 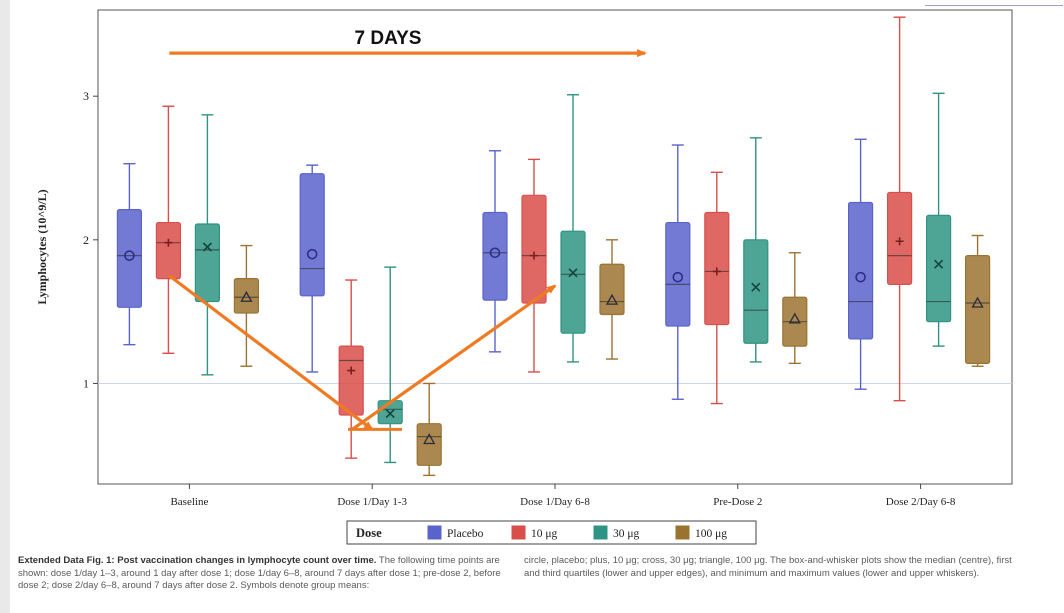 I want to click on y-axis-label: Lymphocytes (10^9/L), so click(x=42, y=246).